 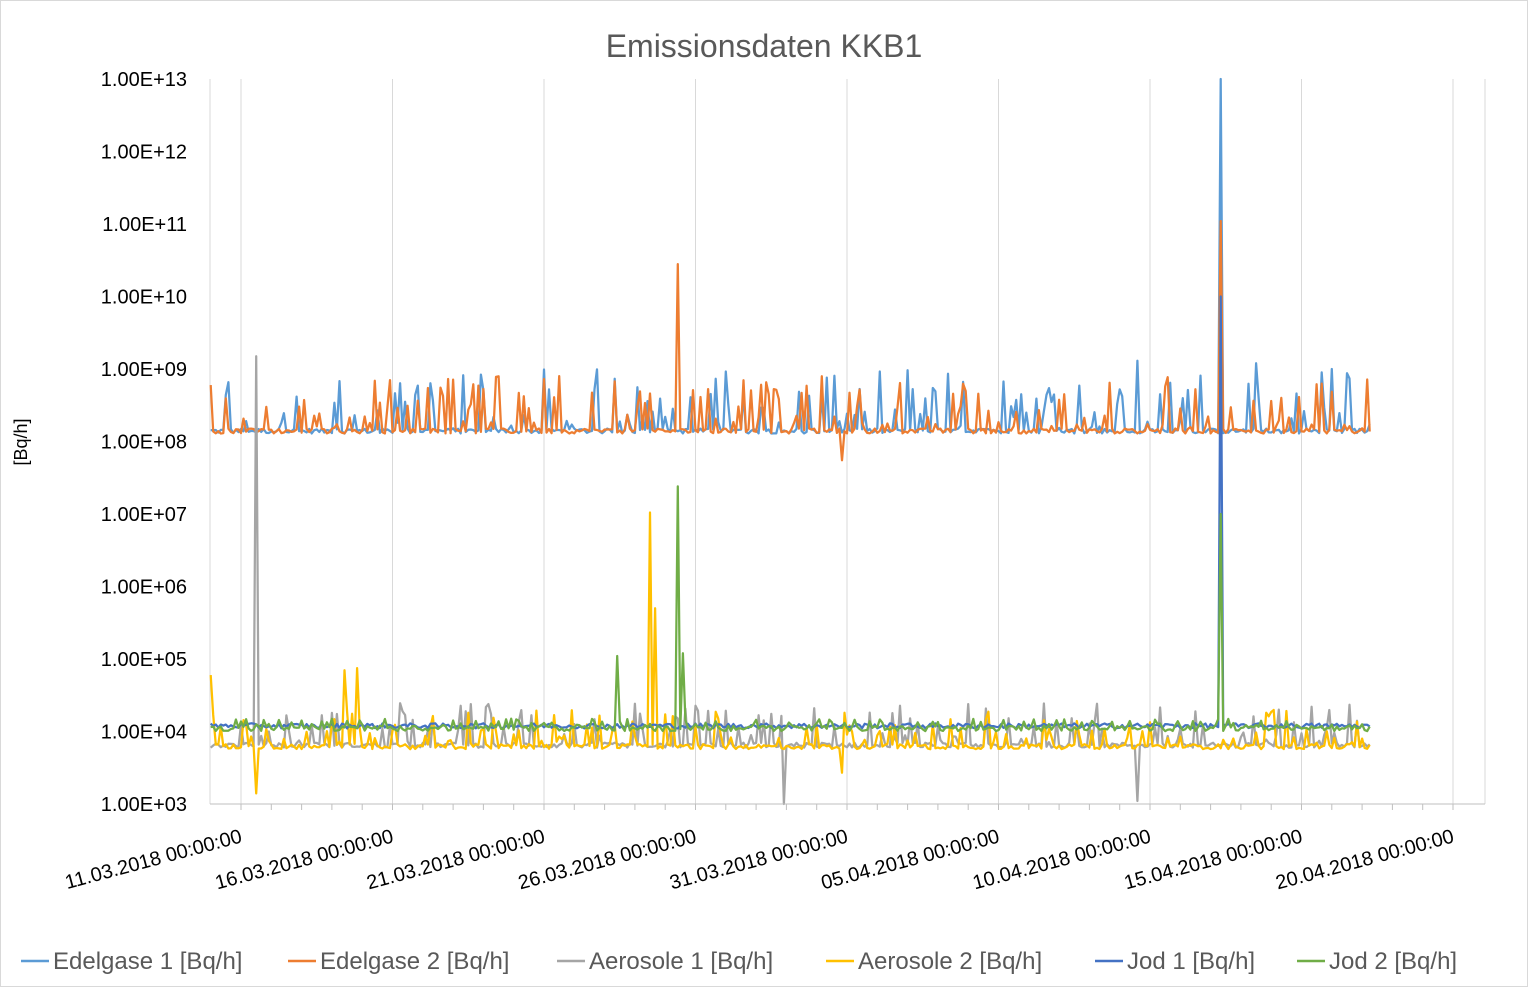 I want to click on legend-item: Aerosole 2 [Bq/h], so click(x=934, y=961).